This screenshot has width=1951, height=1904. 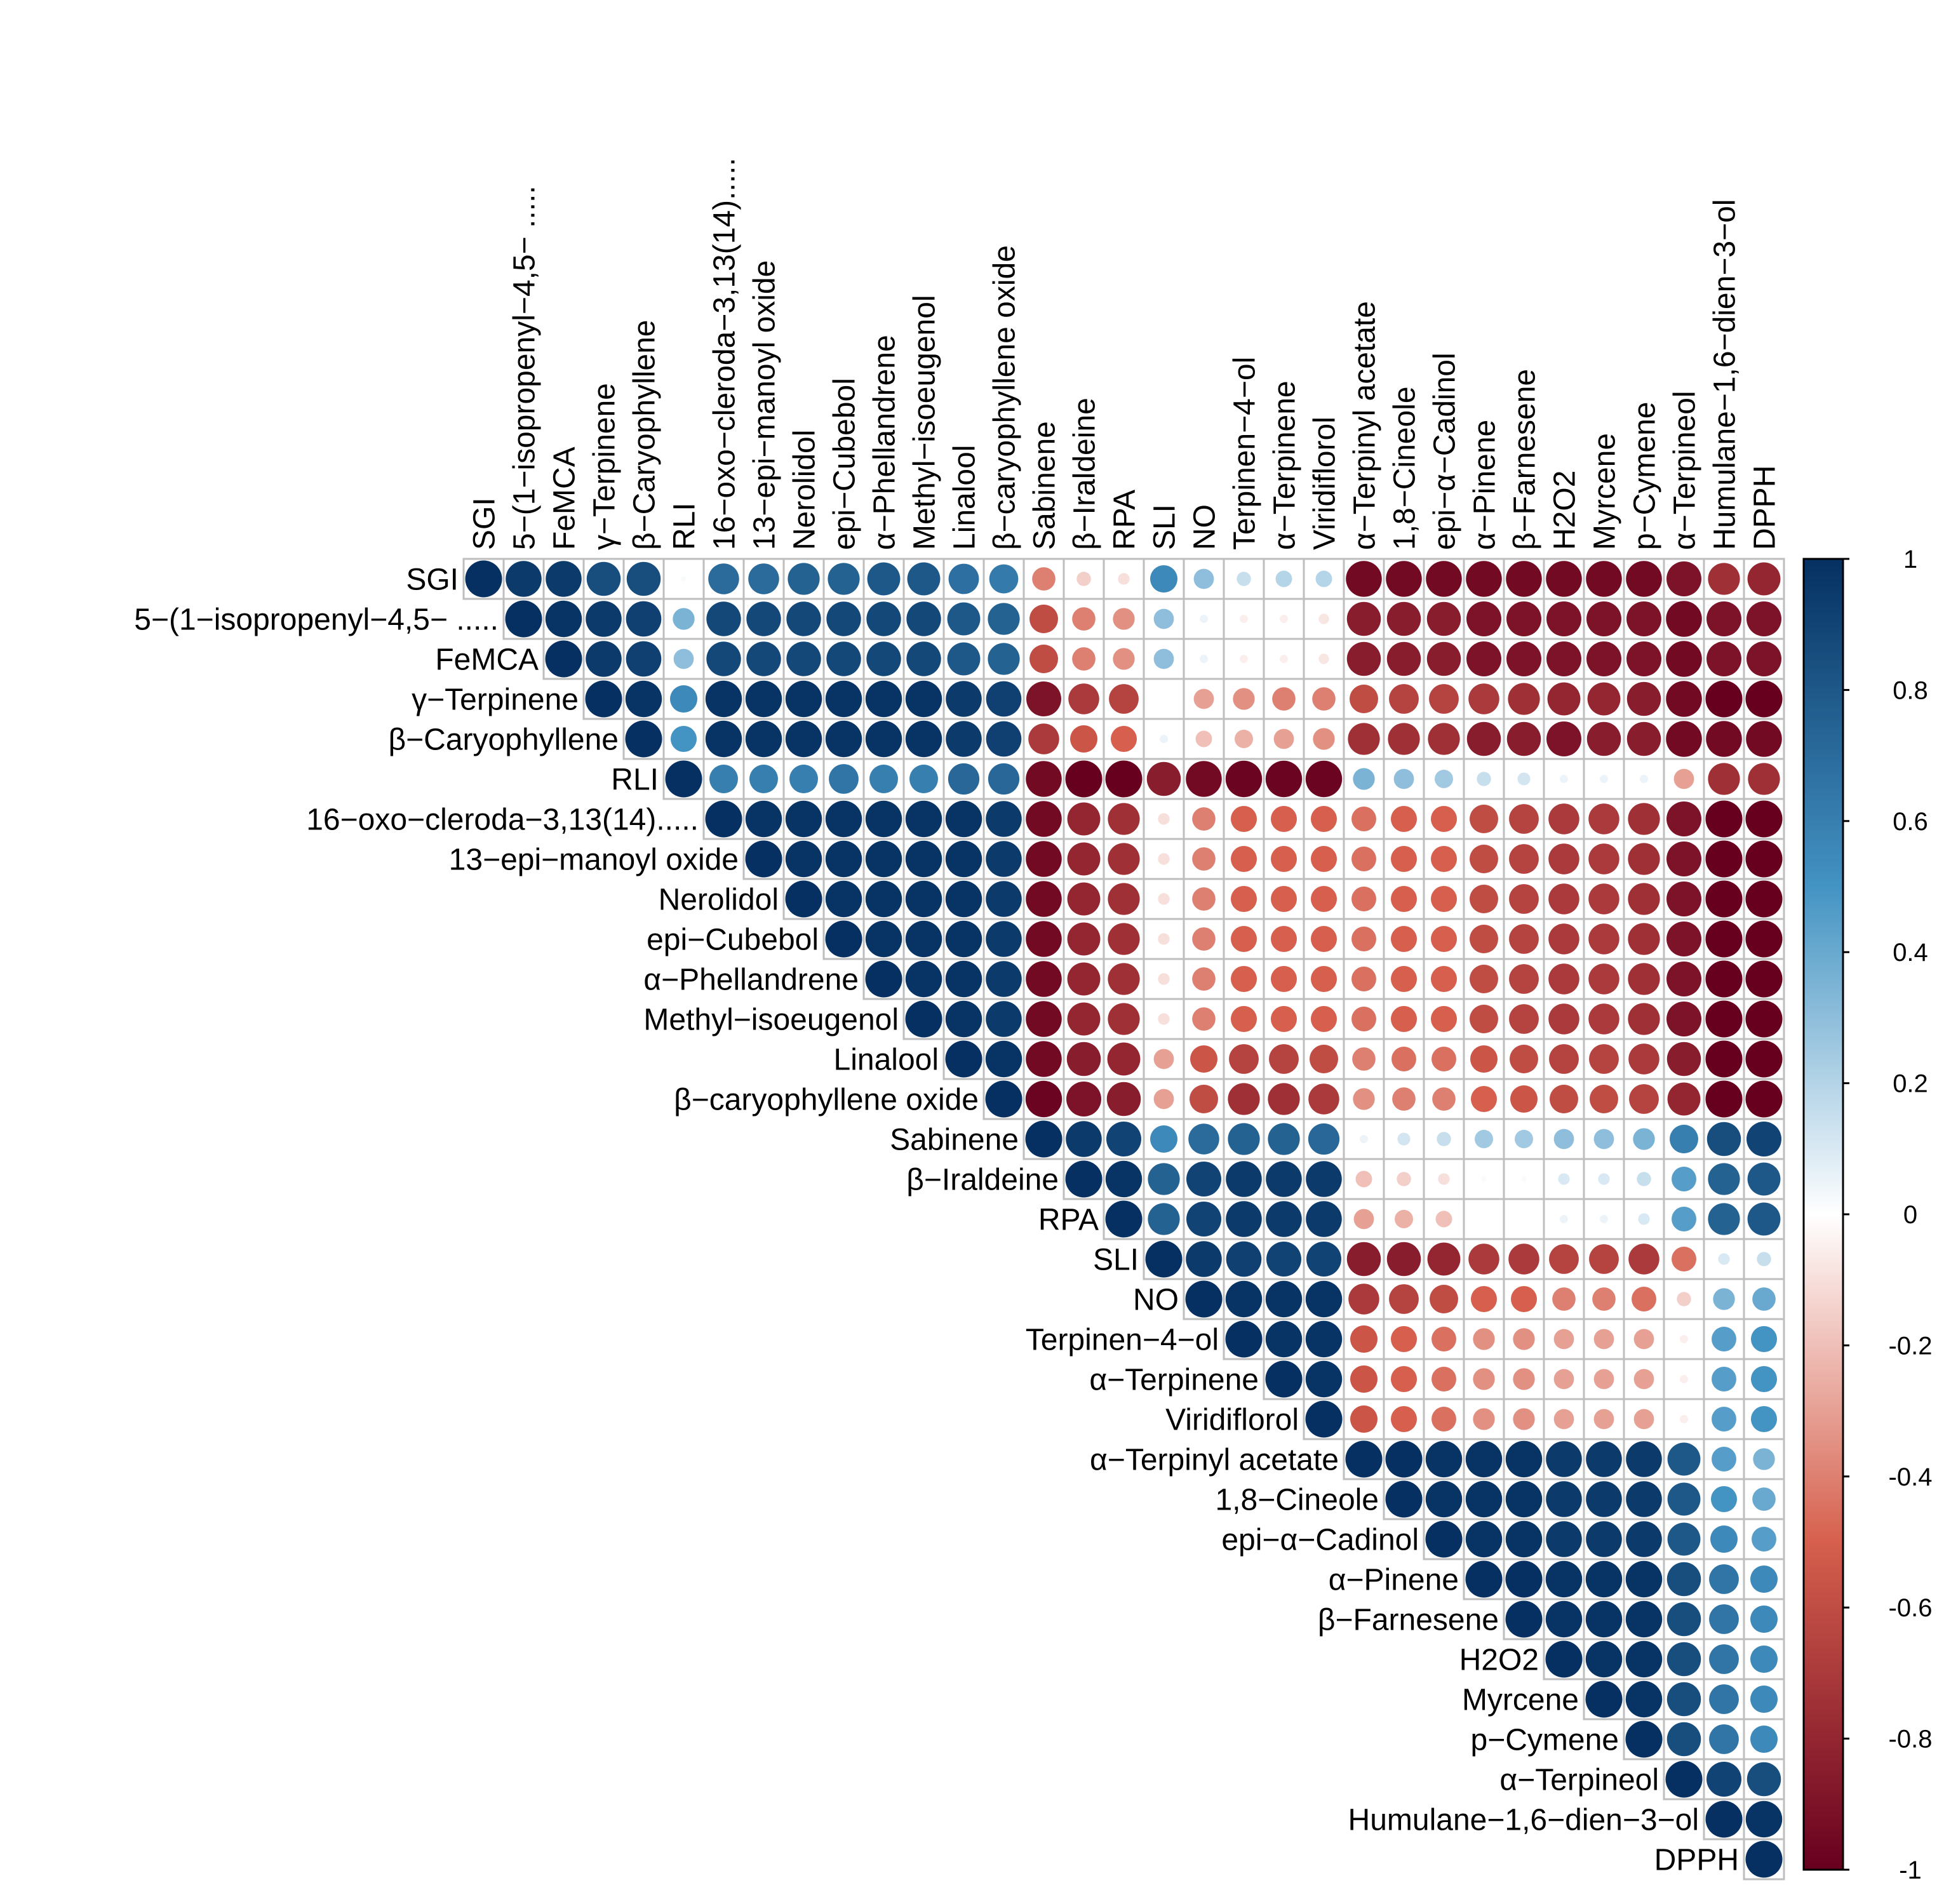 I want to click on row-label-humulane-1-6-dien-3-ol-31: Humulane−1,6−dien−3−ol, so click(x=1524, y=1820).